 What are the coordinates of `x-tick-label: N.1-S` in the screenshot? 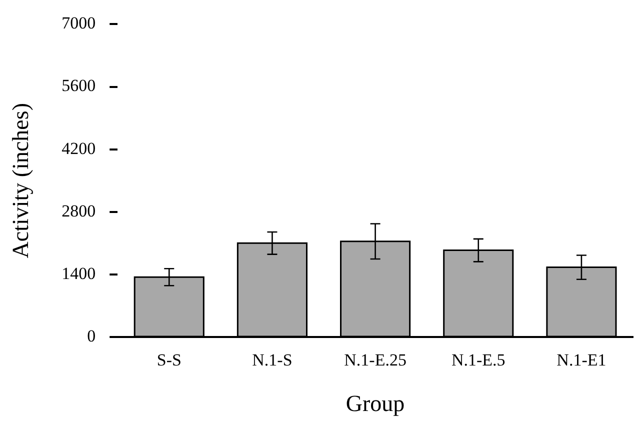 It's located at (272, 360).